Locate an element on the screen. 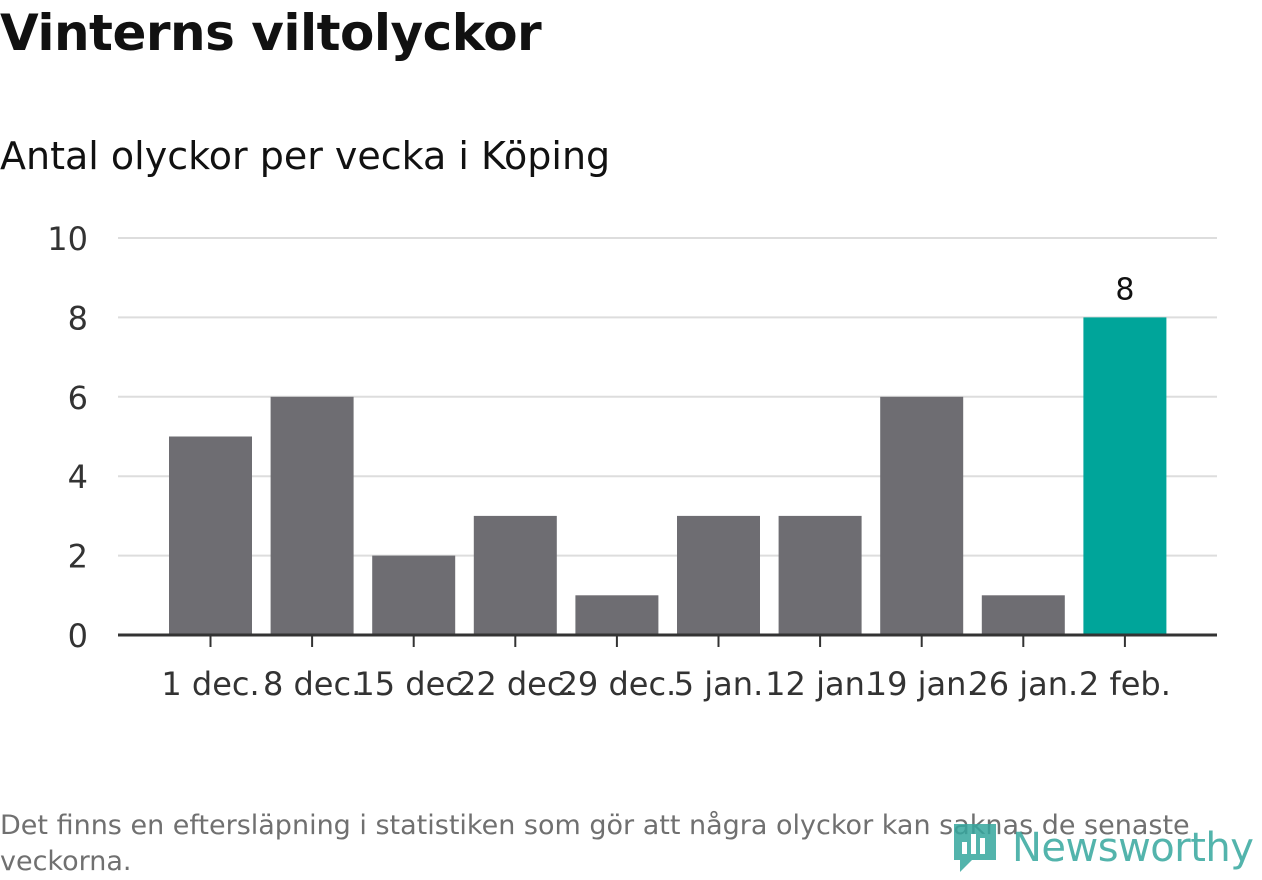  data-labels: 8 is located at coordinates (1124, 289).